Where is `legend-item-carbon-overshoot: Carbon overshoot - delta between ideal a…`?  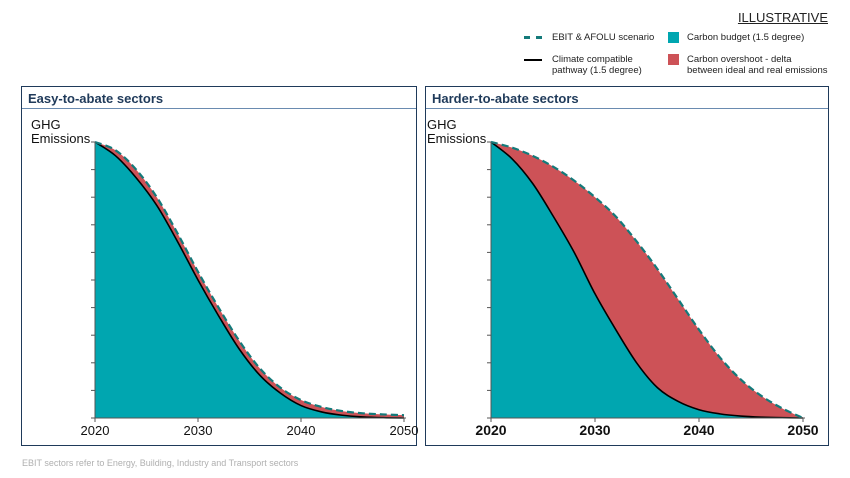
legend-item-carbon-overshoot: Carbon overshoot - delta between ideal a… is located at coordinates (747, 65).